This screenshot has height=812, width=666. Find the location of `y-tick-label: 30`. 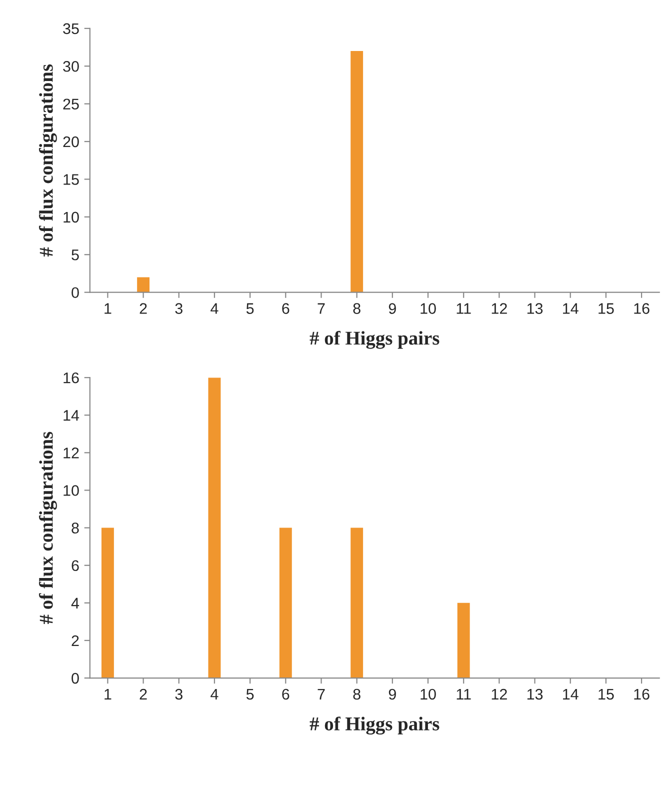

y-tick-label: 30 is located at coordinates (71, 66).